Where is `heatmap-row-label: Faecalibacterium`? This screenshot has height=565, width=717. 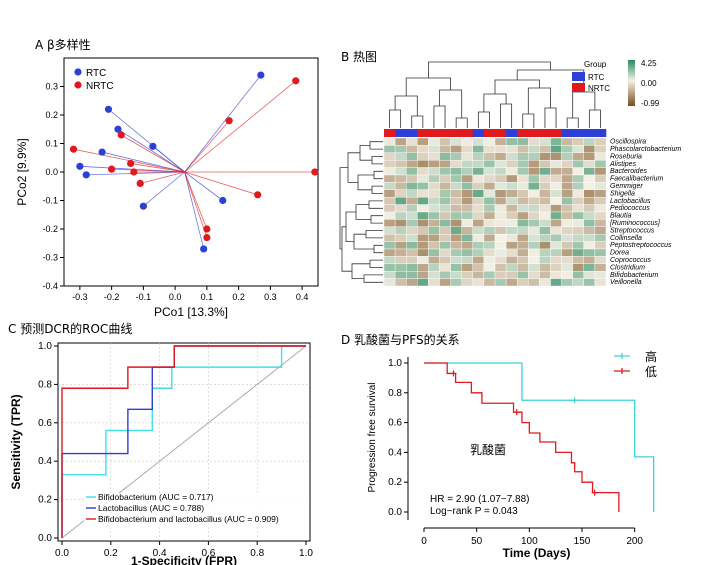
heatmap-row-label: Faecalibacterium is located at coordinates (636, 179).